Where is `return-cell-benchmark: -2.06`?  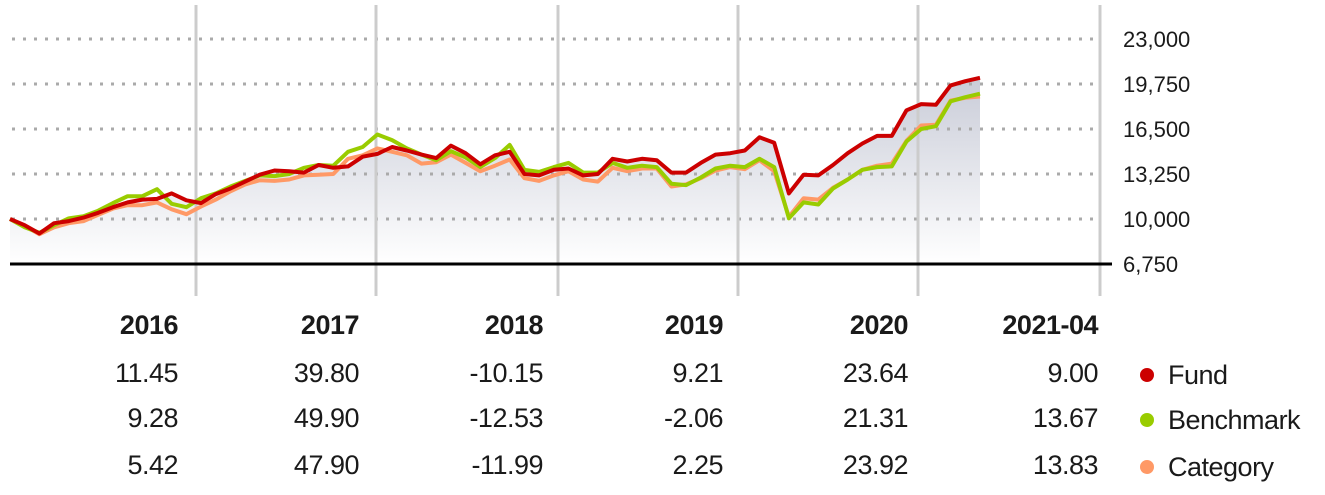
return-cell-benchmark: -2.06 is located at coordinates (693, 418).